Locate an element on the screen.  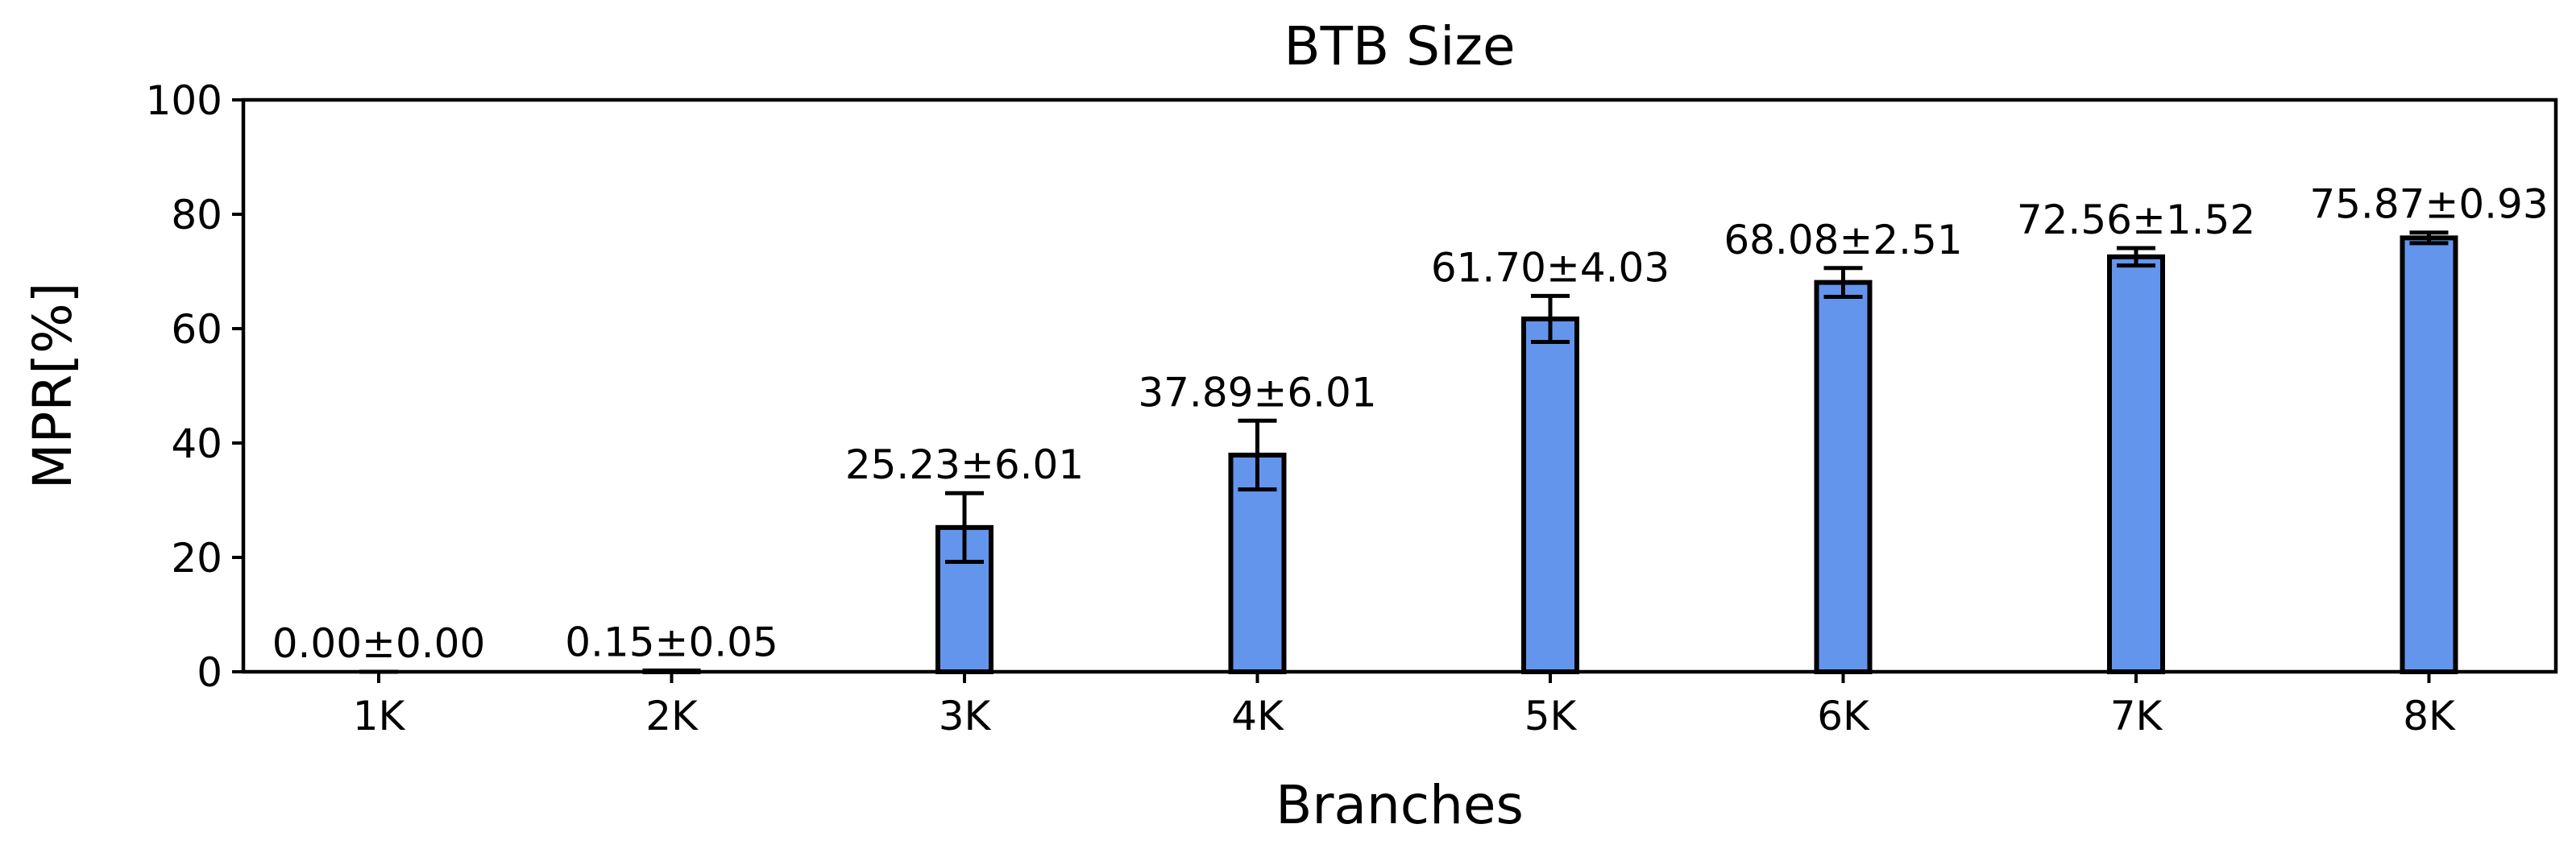
error-bar-7K is located at coordinates (2136, 257).